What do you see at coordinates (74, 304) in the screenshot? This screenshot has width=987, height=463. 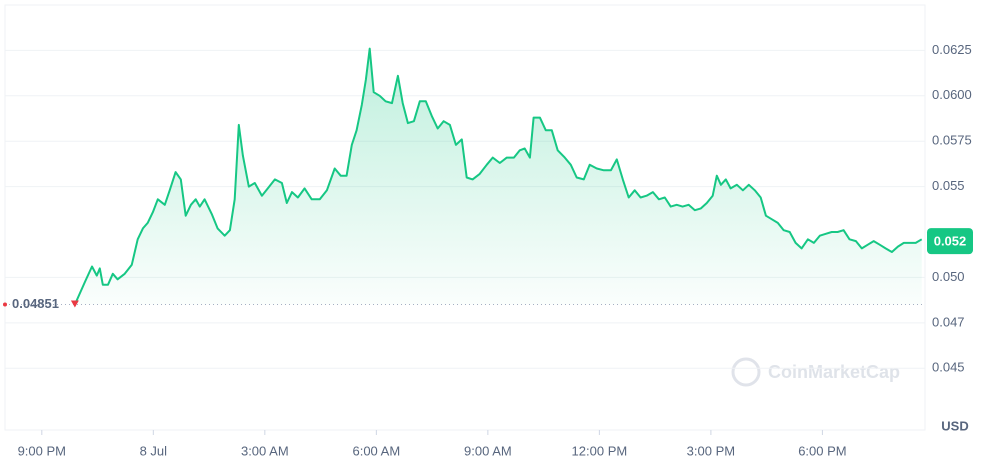 I see `start-marker` at bounding box center [74, 304].